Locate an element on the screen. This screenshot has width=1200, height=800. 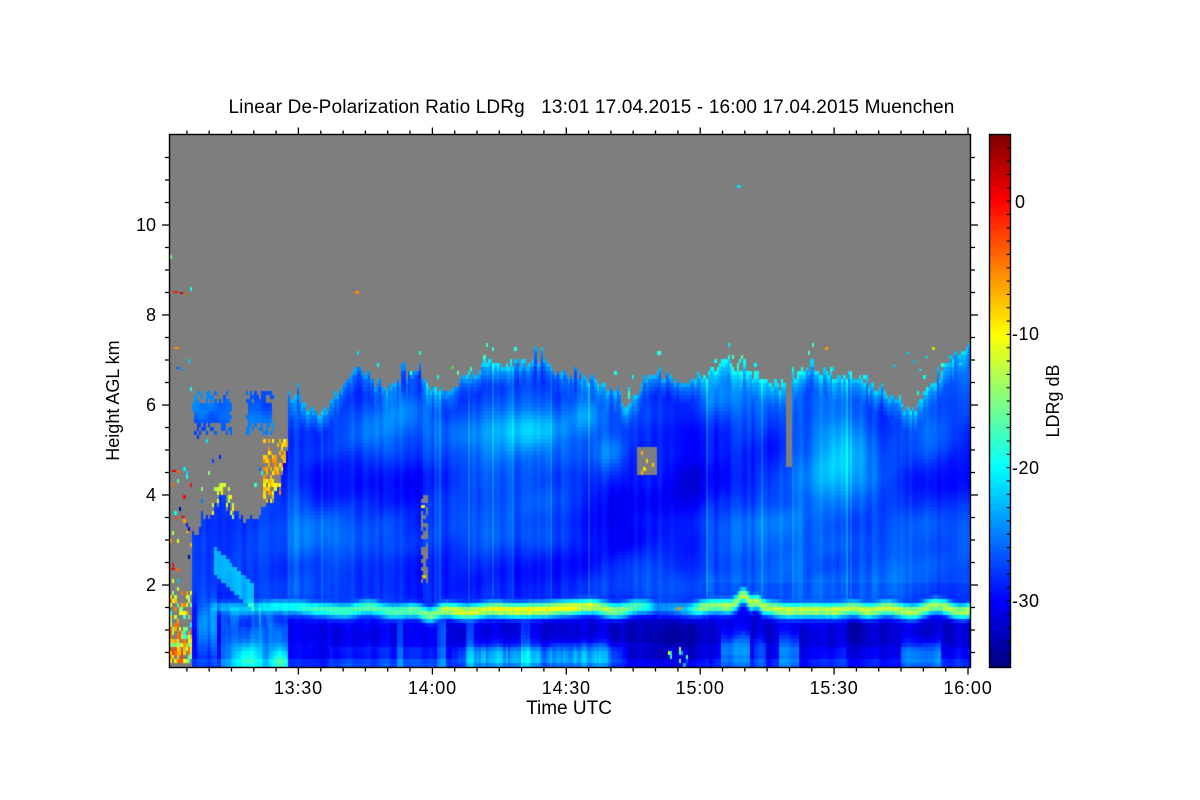
svg-text: 6 is located at coordinates (151, 405).